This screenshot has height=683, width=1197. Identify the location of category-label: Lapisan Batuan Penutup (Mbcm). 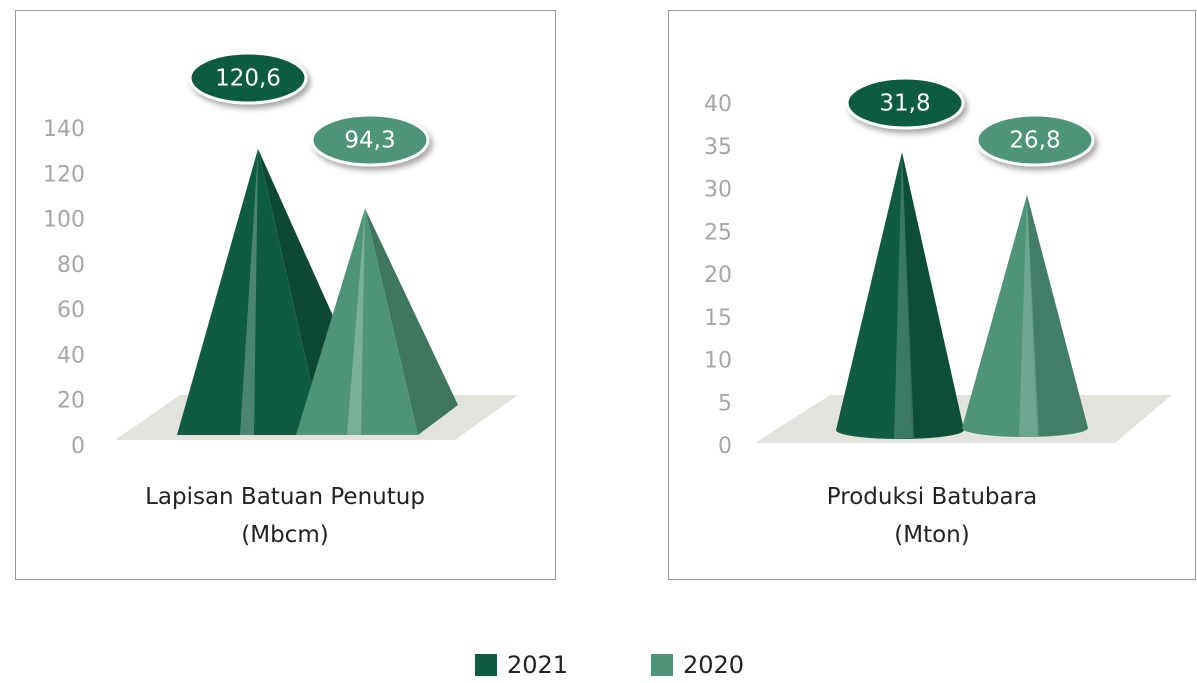
(285, 516).